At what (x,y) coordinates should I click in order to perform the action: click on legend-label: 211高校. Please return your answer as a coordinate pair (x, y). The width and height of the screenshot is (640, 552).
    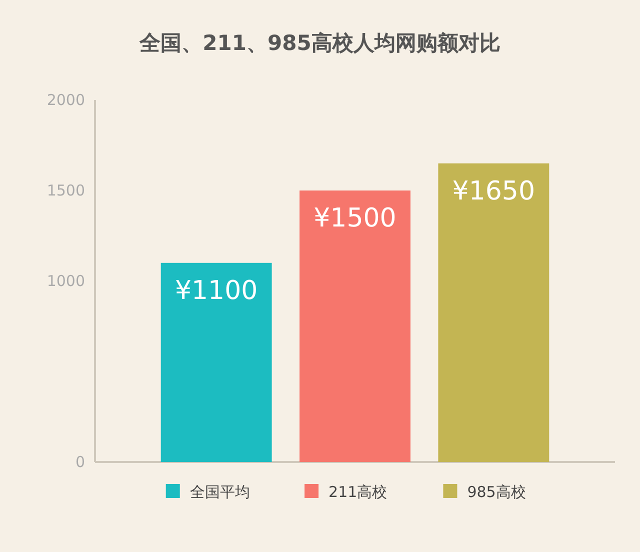
    Looking at the image, I should click on (358, 492).